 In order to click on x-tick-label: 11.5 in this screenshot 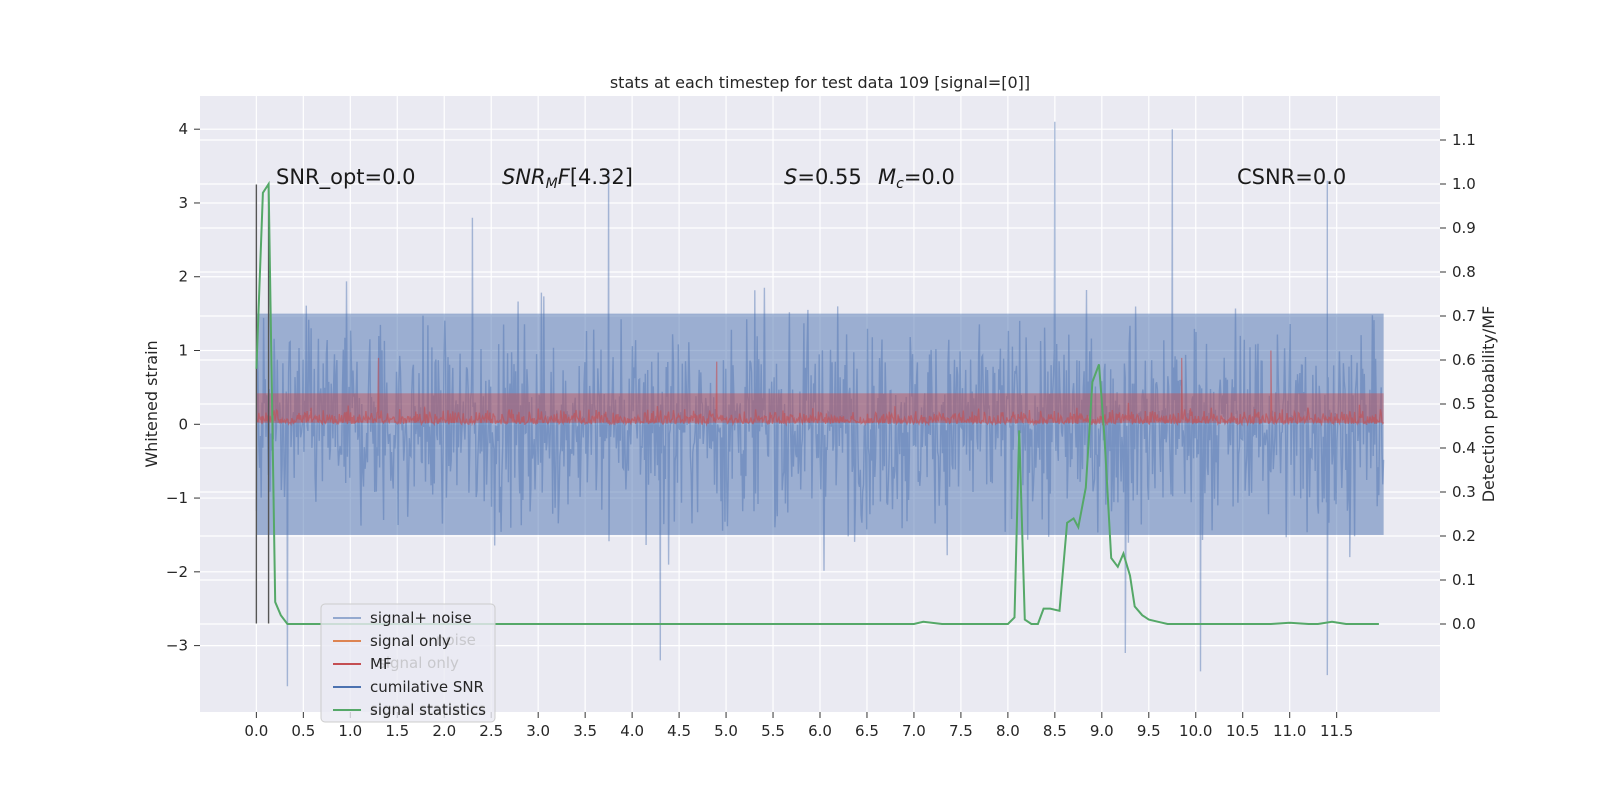, I will do `click(1336, 731)`.